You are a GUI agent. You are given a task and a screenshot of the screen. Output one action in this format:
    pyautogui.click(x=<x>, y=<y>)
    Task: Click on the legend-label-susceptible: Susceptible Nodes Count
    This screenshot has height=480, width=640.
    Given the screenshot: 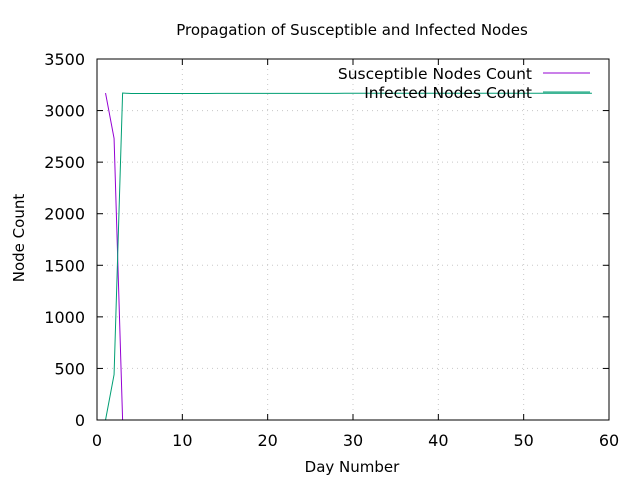 What is the action you would take?
    pyautogui.click(x=435, y=74)
    